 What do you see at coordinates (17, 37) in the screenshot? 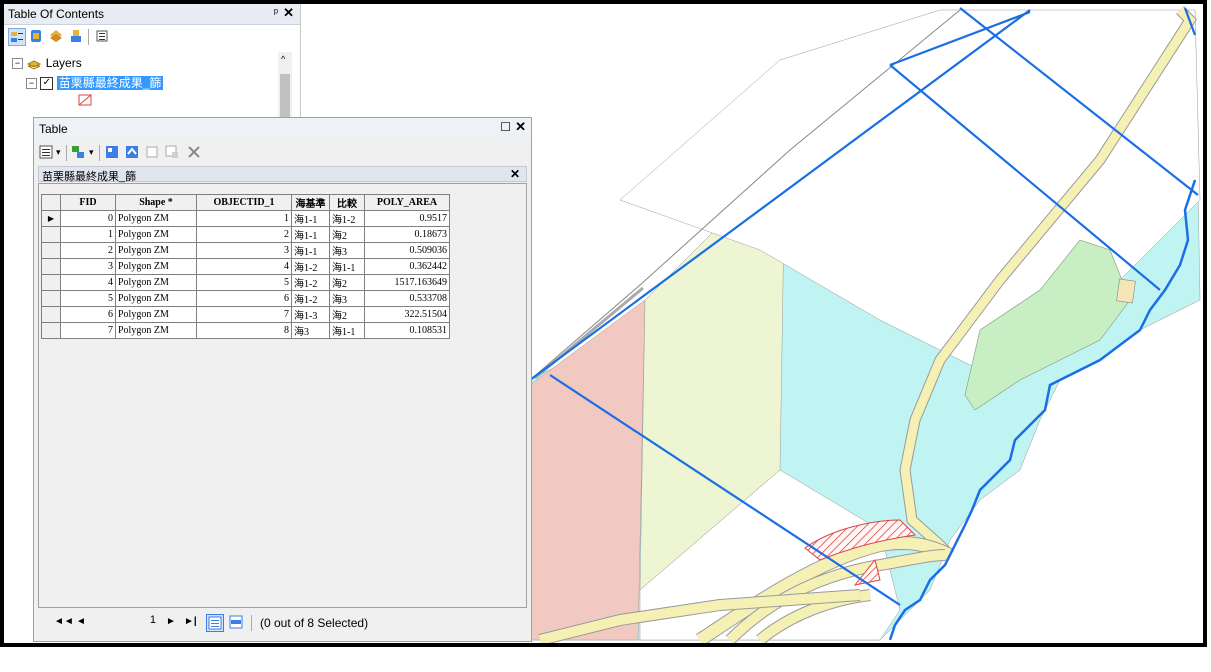
I see `list-by-drawing-order-icon` at bounding box center [17, 37].